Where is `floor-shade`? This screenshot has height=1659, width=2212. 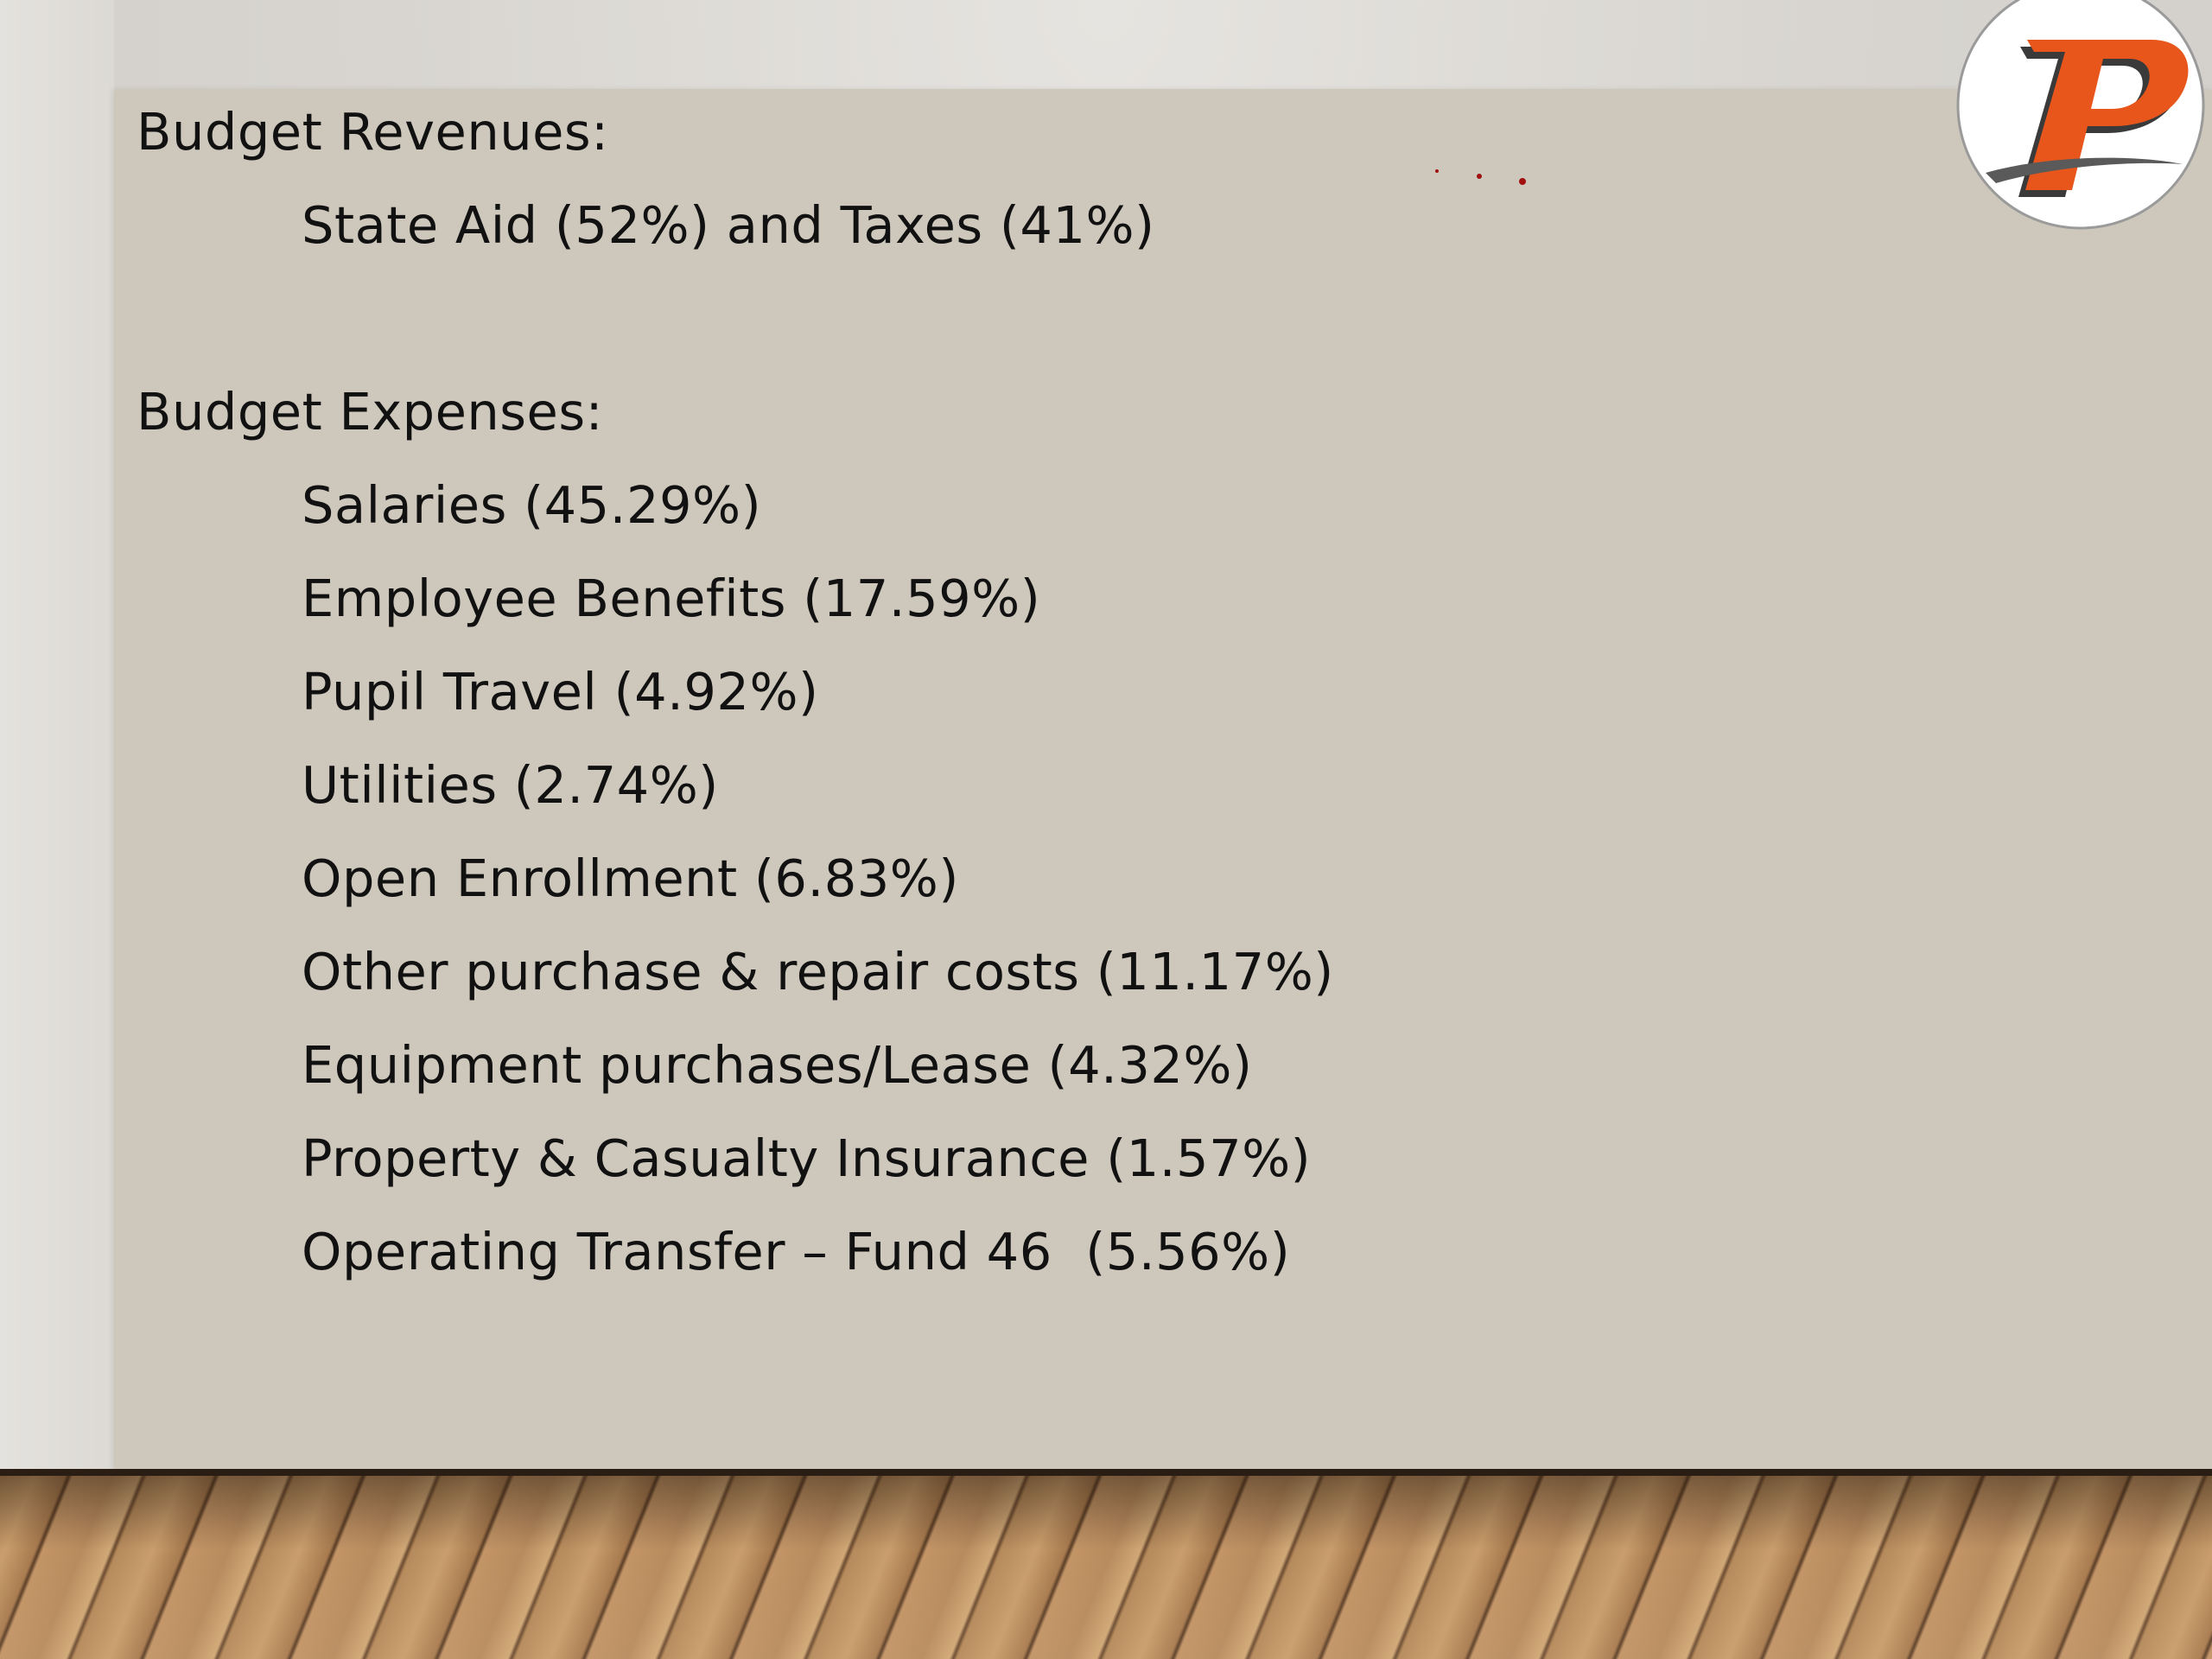 floor-shade is located at coordinates (1106, 1567).